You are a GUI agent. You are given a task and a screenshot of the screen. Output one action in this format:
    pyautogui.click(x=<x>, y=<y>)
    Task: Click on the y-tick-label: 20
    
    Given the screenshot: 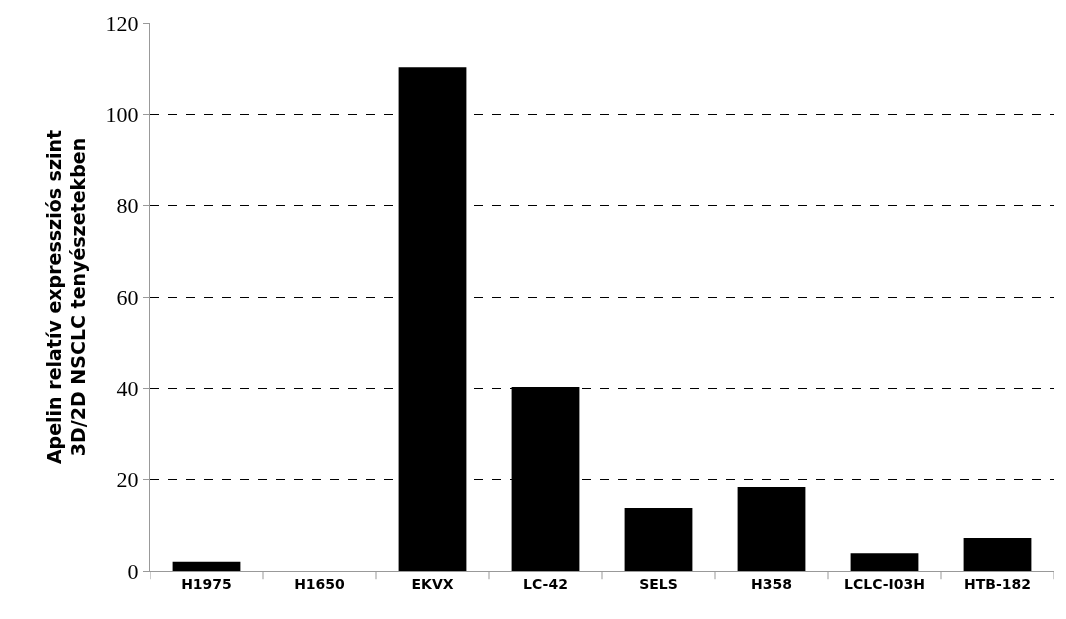 What is the action you would take?
    pyautogui.click(x=127, y=480)
    